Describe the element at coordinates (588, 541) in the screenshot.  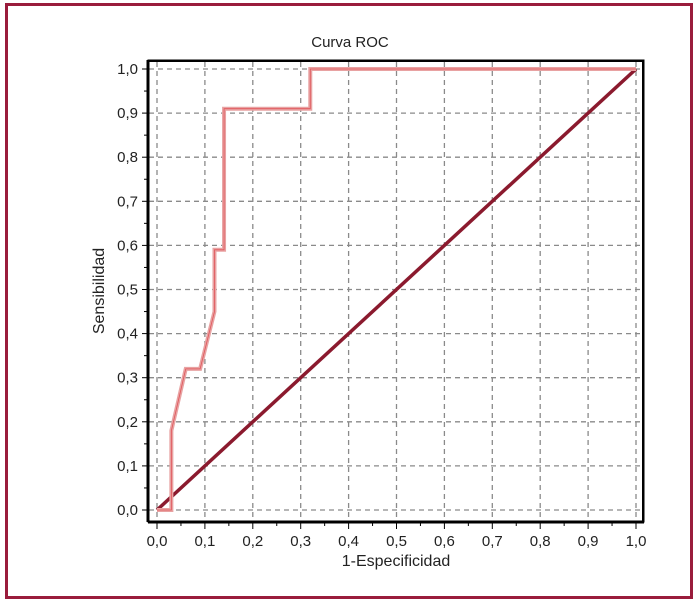
I see `x-tick-label: 0,9` at that location.